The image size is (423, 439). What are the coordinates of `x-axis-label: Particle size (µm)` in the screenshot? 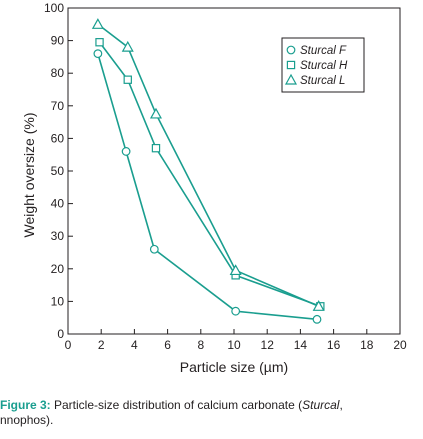 It's located at (234, 367).